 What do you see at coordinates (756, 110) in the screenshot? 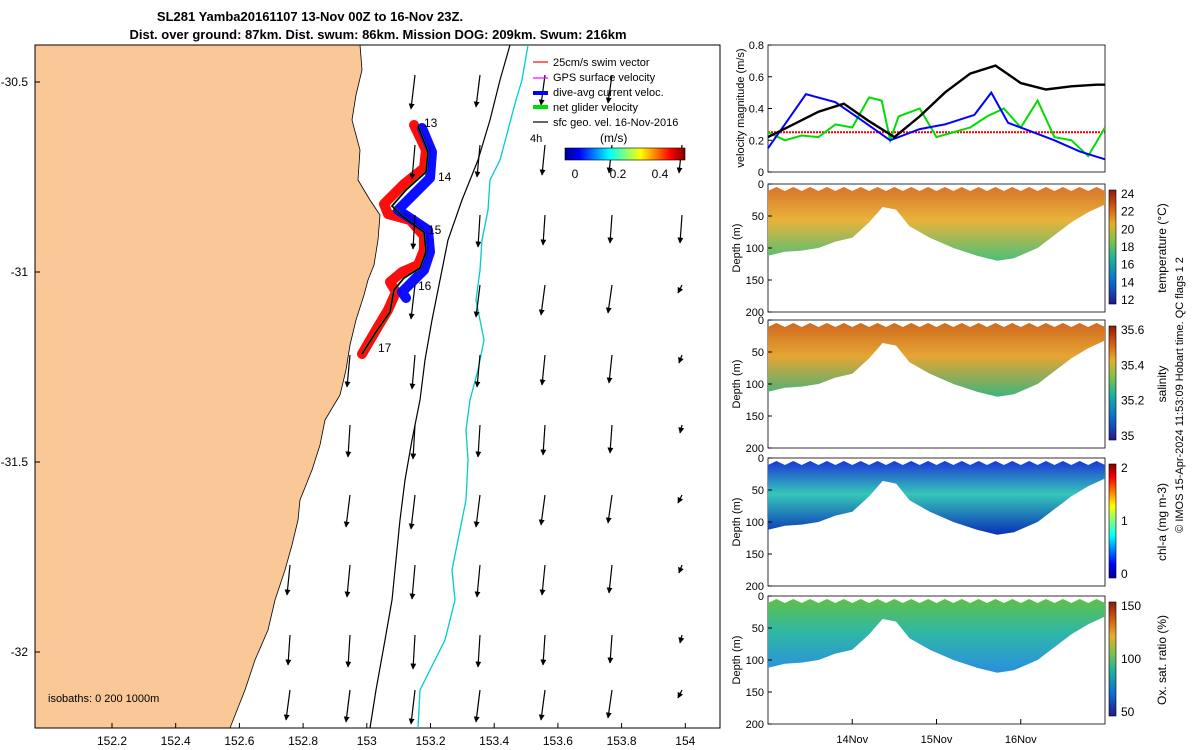
I see `velocity-y-tick-label: 0.4` at bounding box center [756, 110].